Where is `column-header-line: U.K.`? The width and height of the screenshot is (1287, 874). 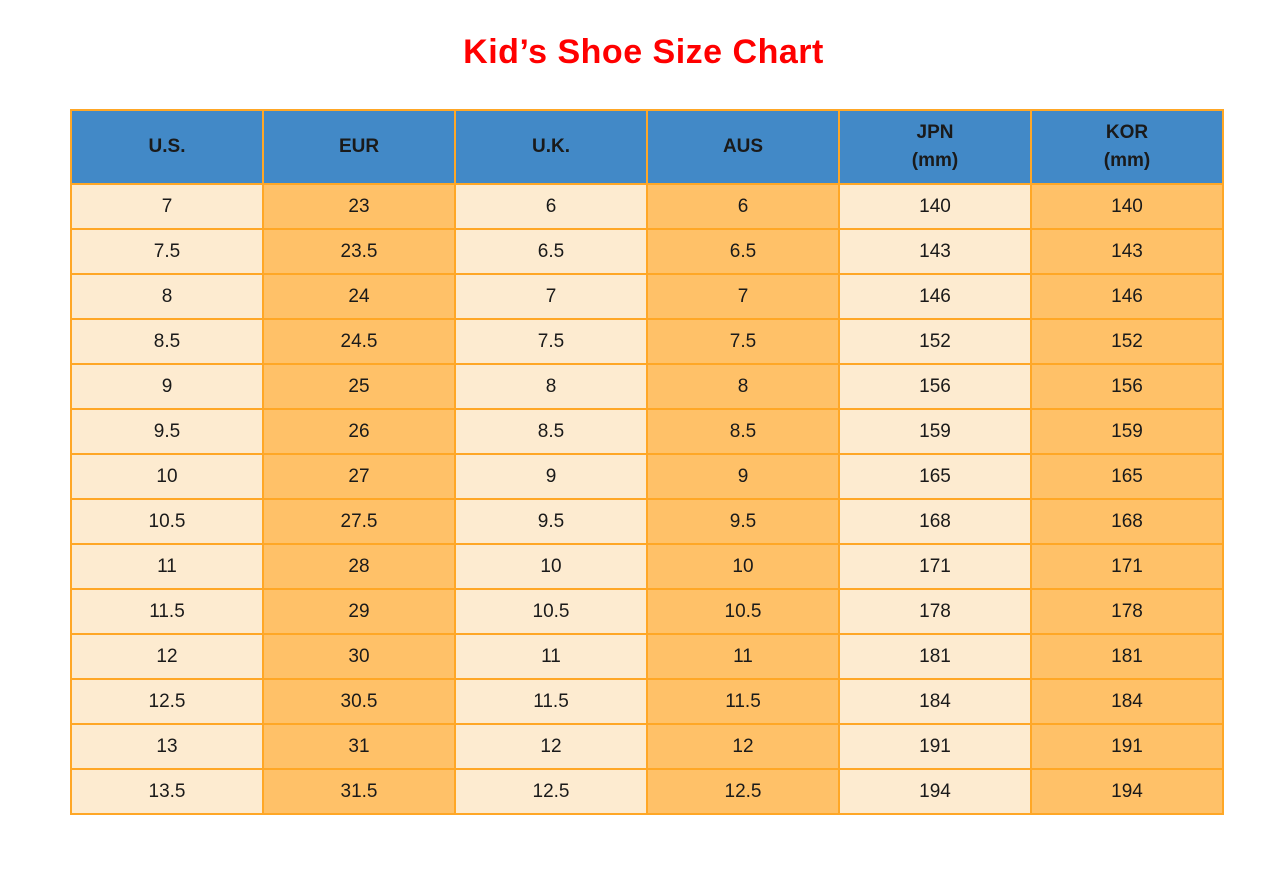
column-header-line: U.K. is located at coordinates (551, 146).